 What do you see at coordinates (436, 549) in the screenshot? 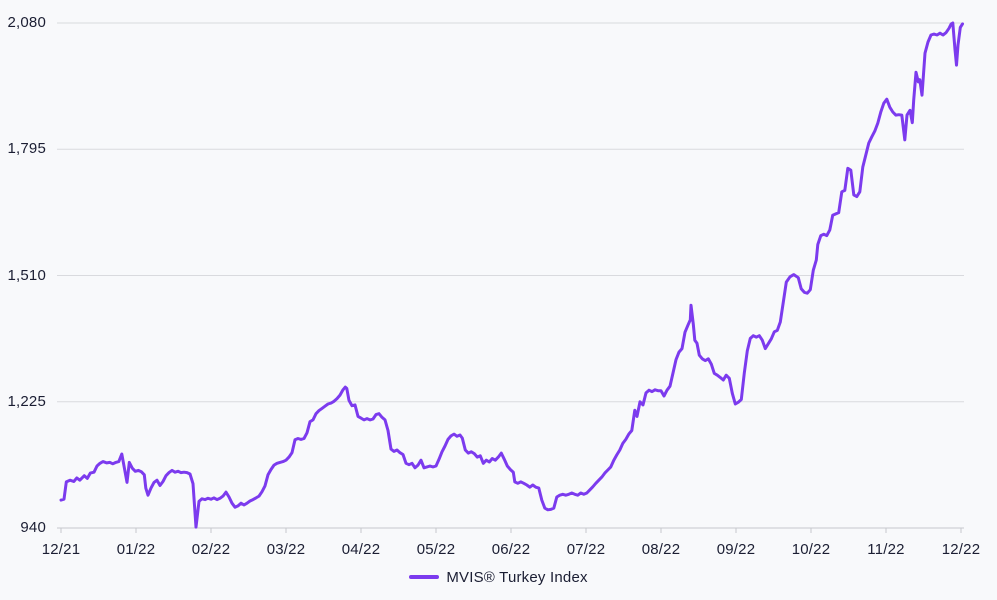
I see `x-tick-label: 05/22` at bounding box center [436, 549].